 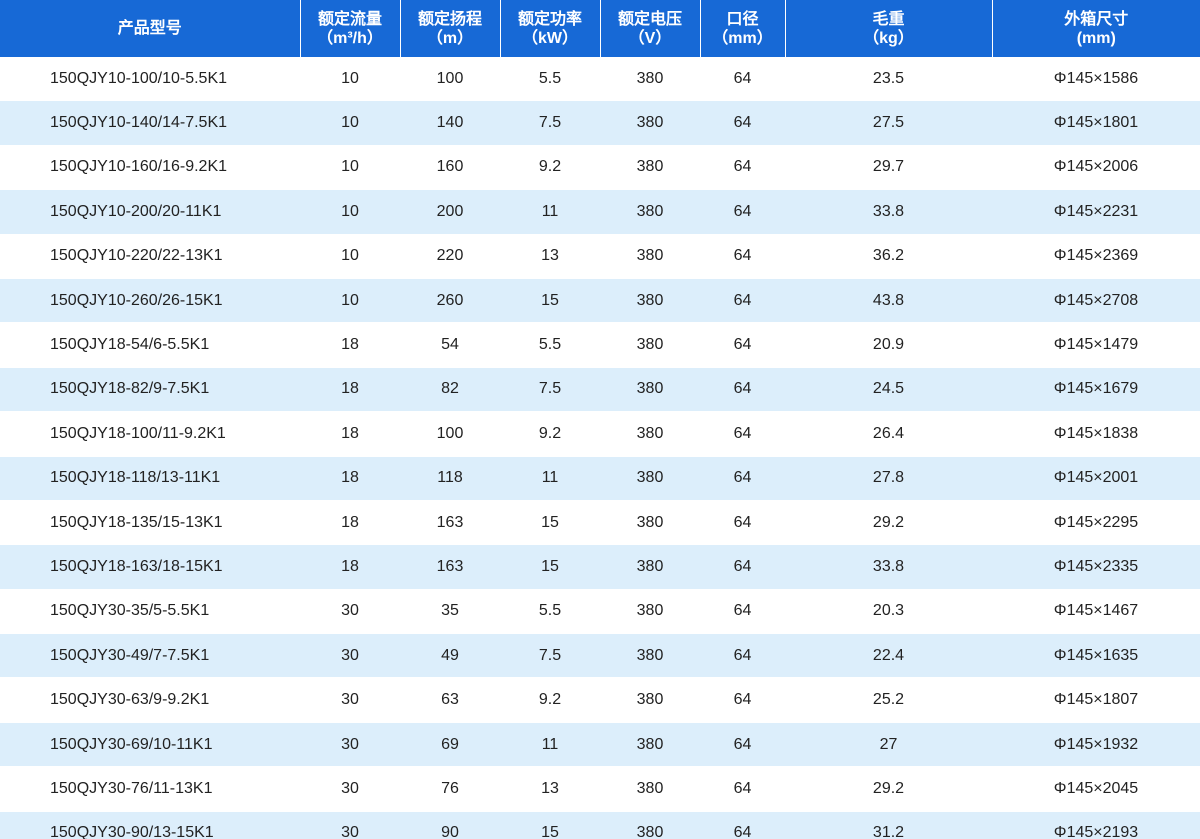 I want to click on cell-model: 150QJY10-200/20-11K1, so click(x=150, y=212).